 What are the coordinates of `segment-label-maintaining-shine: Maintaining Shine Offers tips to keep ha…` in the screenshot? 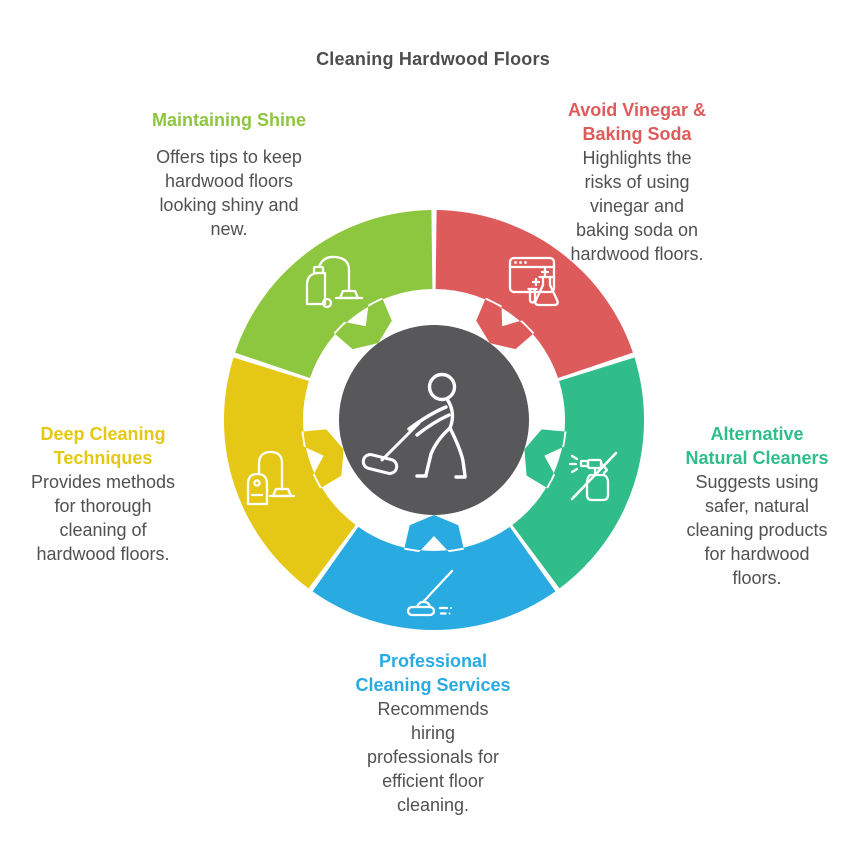 It's located at (229, 174).